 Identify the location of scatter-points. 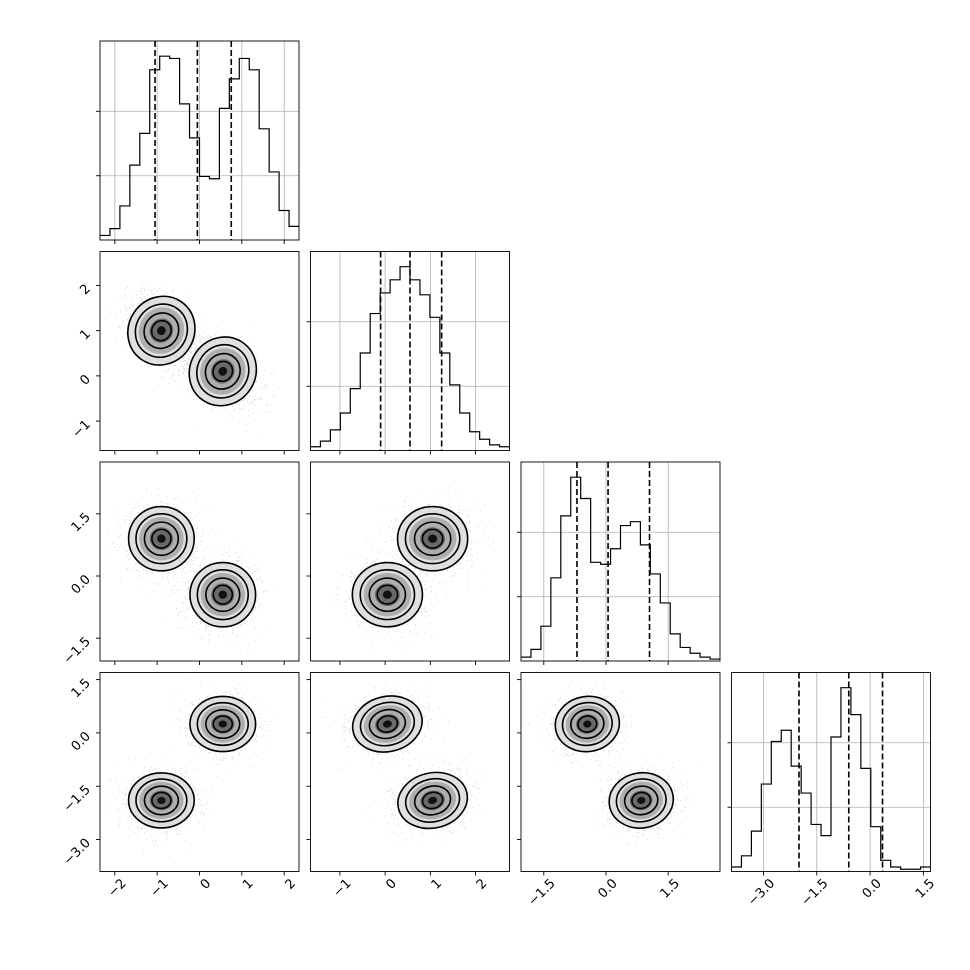
(613, 762).